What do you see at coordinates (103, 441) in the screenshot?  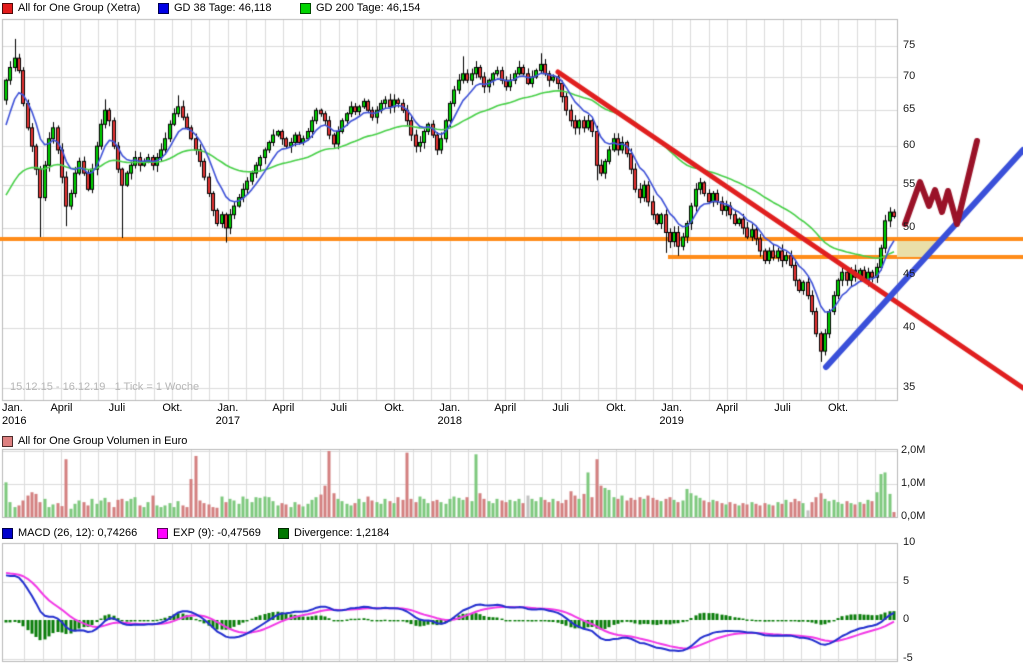 I see `series-label-volume: All for One Group Volumen in Euro` at bounding box center [103, 441].